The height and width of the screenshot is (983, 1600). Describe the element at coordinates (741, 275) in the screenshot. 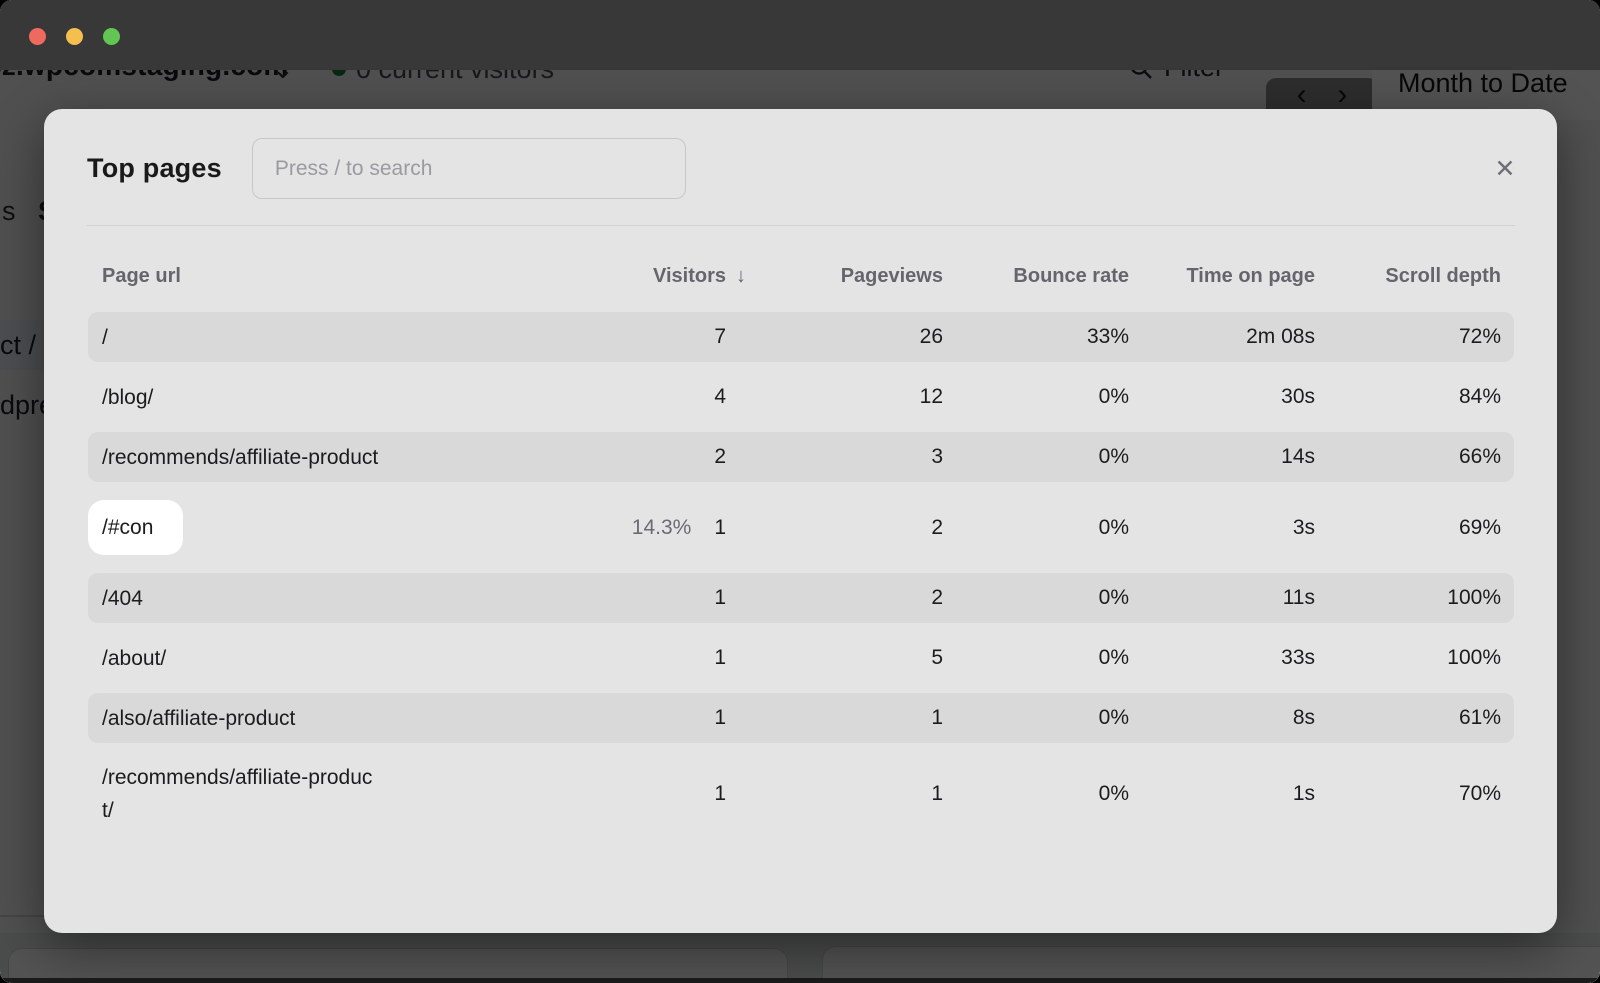

I see `sort-desc-icon: ↓` at that location.